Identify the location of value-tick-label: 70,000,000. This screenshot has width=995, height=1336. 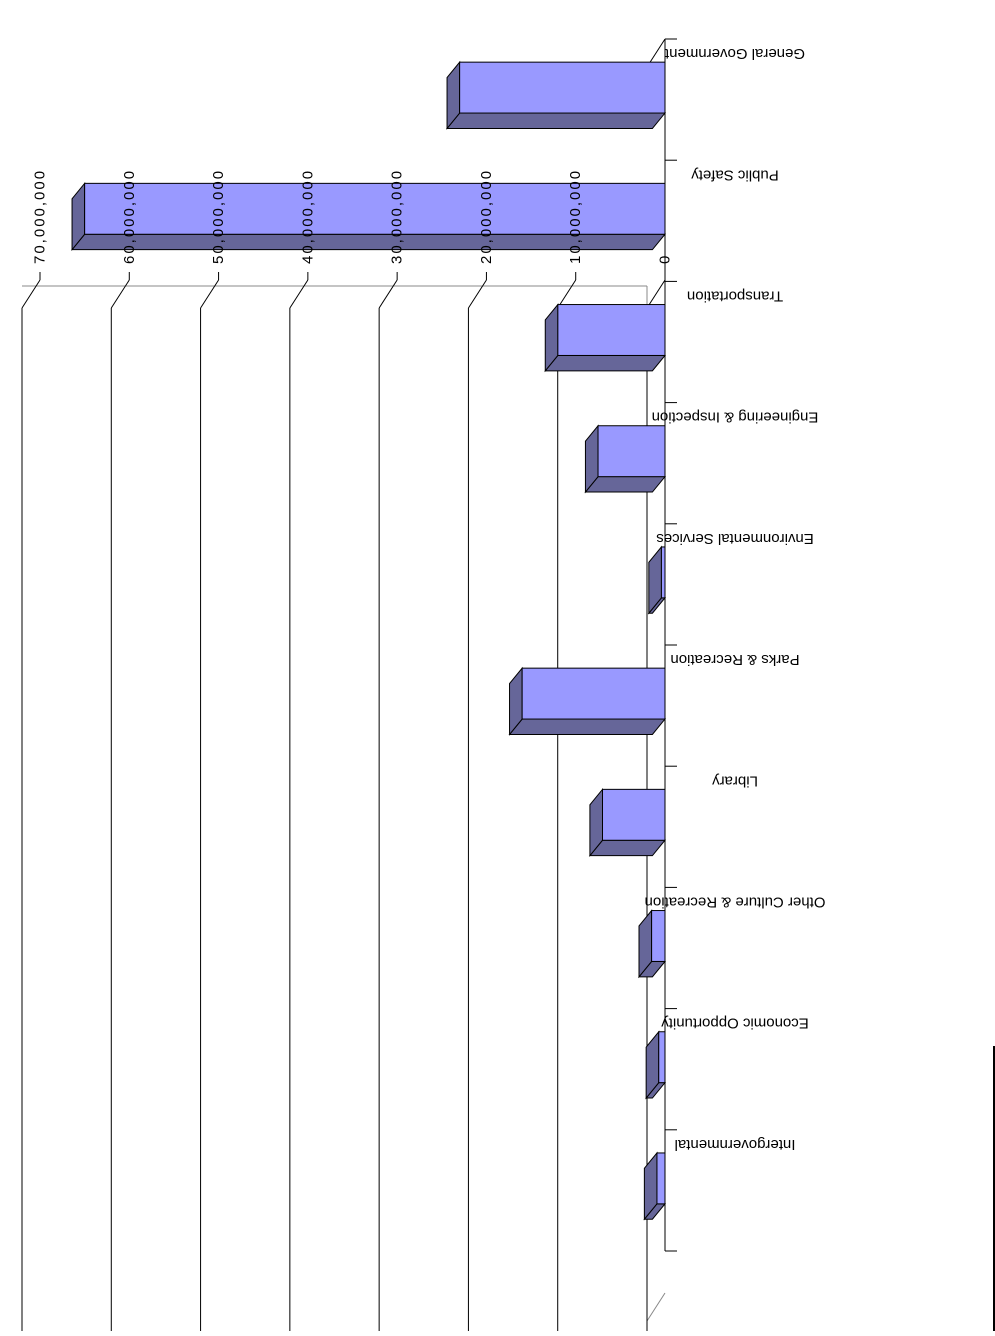
(40, 216).